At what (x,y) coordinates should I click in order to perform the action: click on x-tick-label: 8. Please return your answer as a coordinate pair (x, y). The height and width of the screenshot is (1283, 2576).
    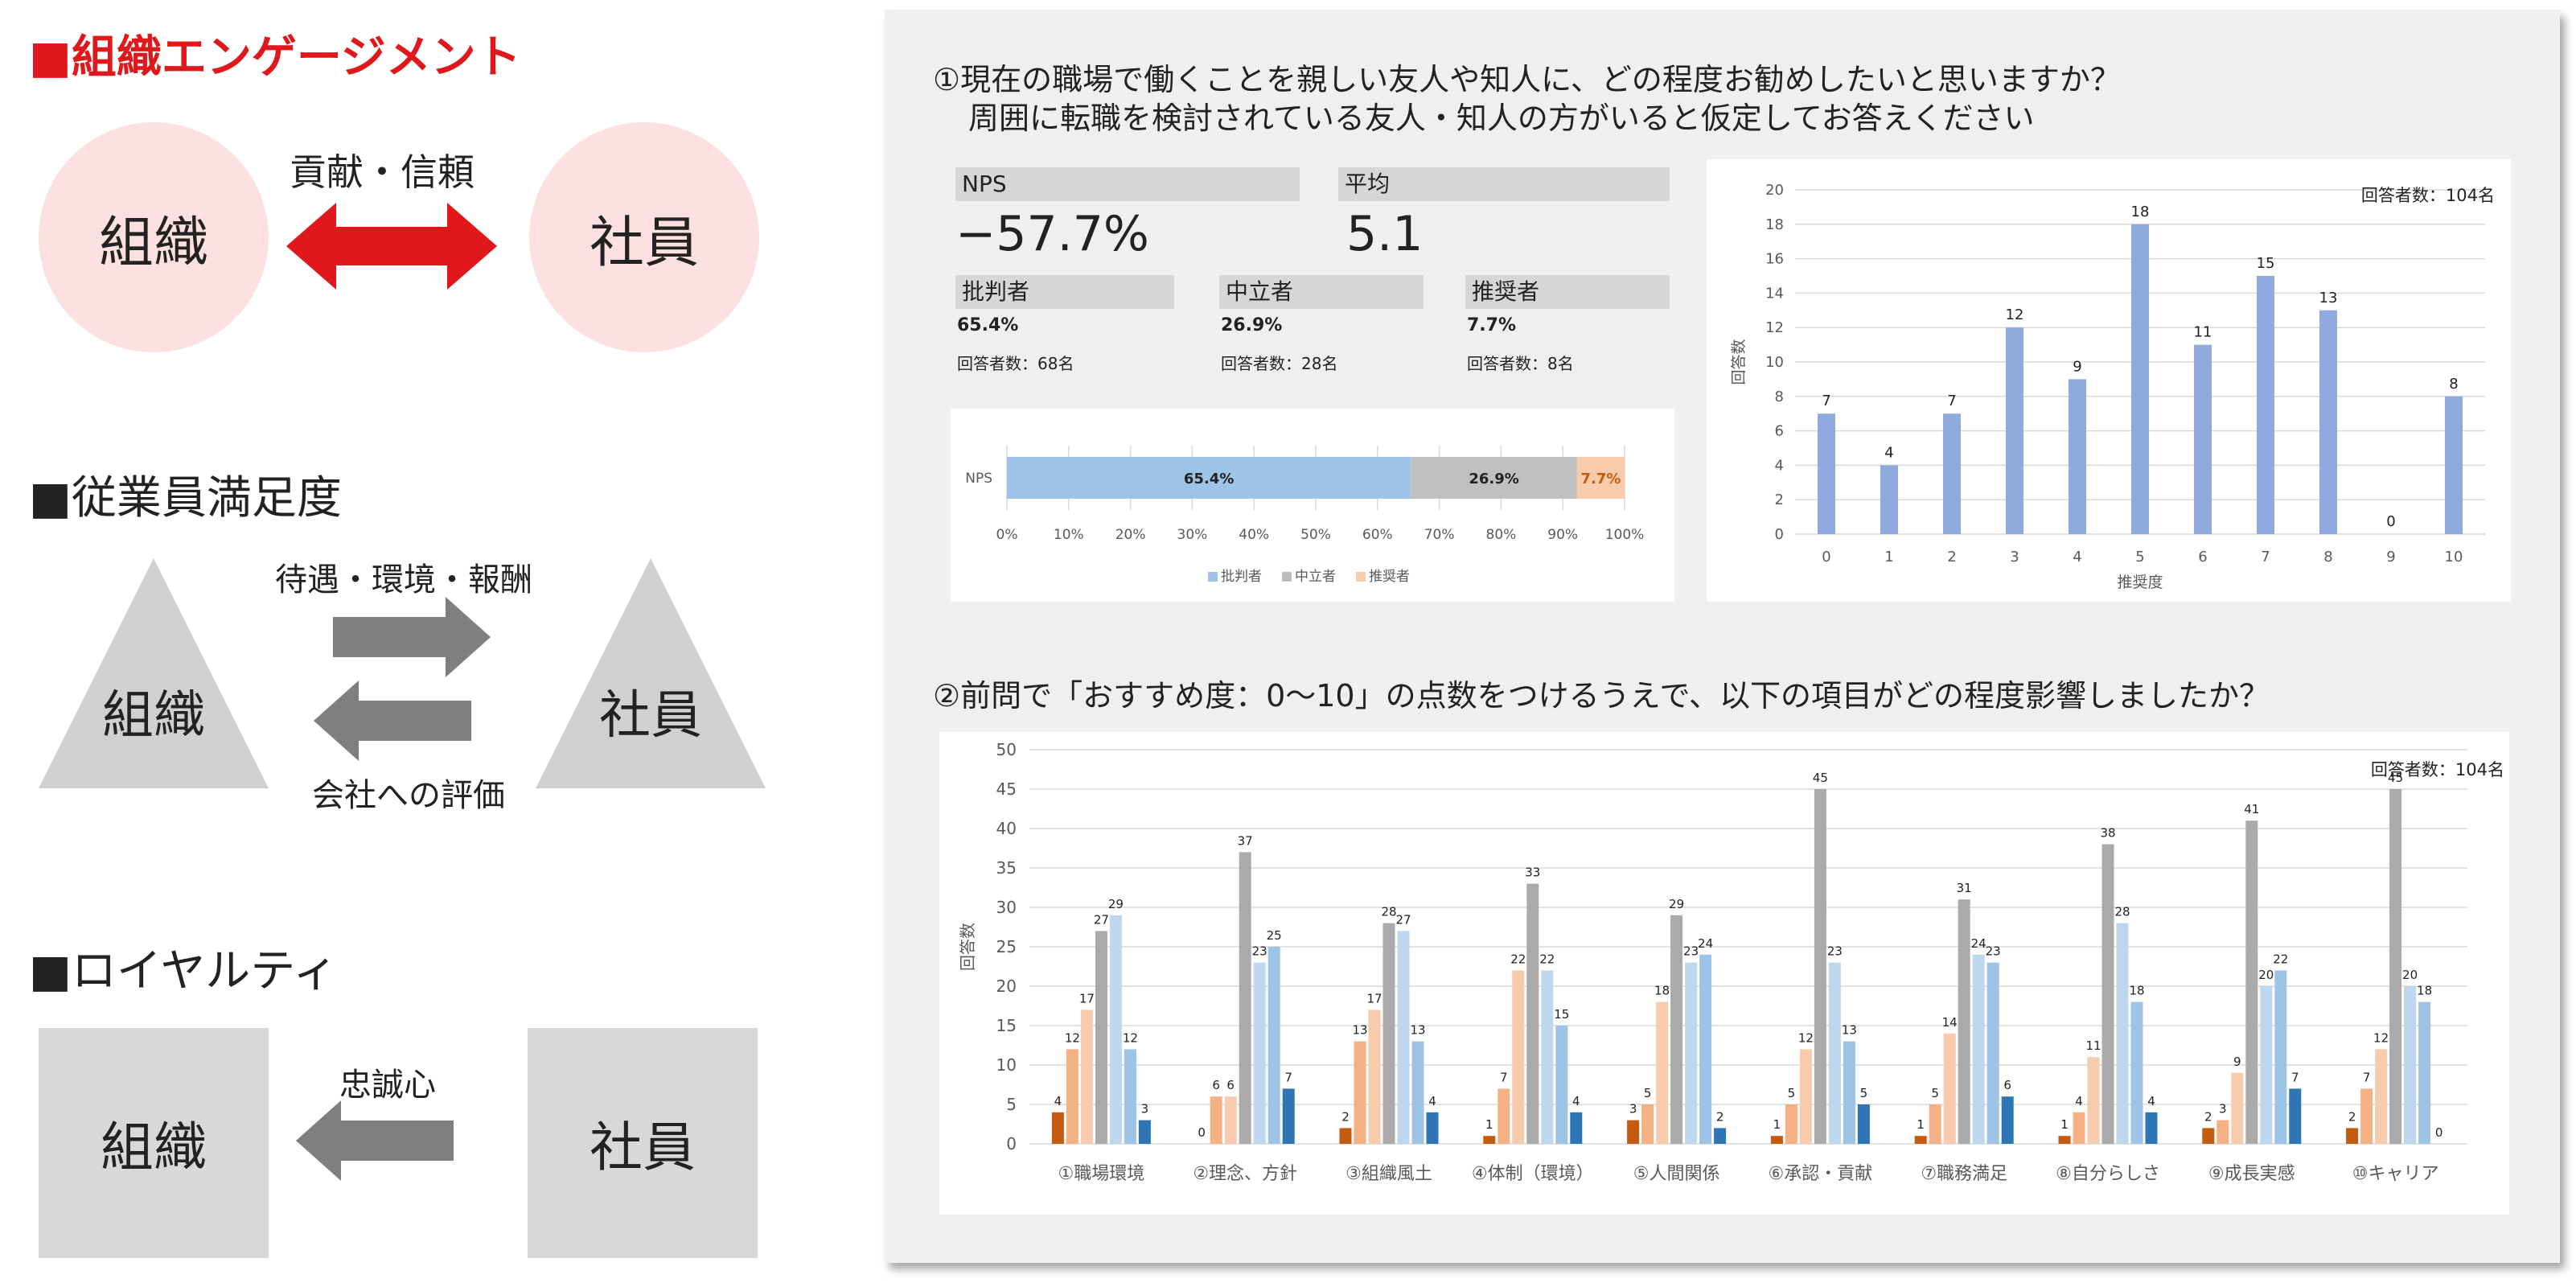
    Looking at the image, I should click on (2327, 557).